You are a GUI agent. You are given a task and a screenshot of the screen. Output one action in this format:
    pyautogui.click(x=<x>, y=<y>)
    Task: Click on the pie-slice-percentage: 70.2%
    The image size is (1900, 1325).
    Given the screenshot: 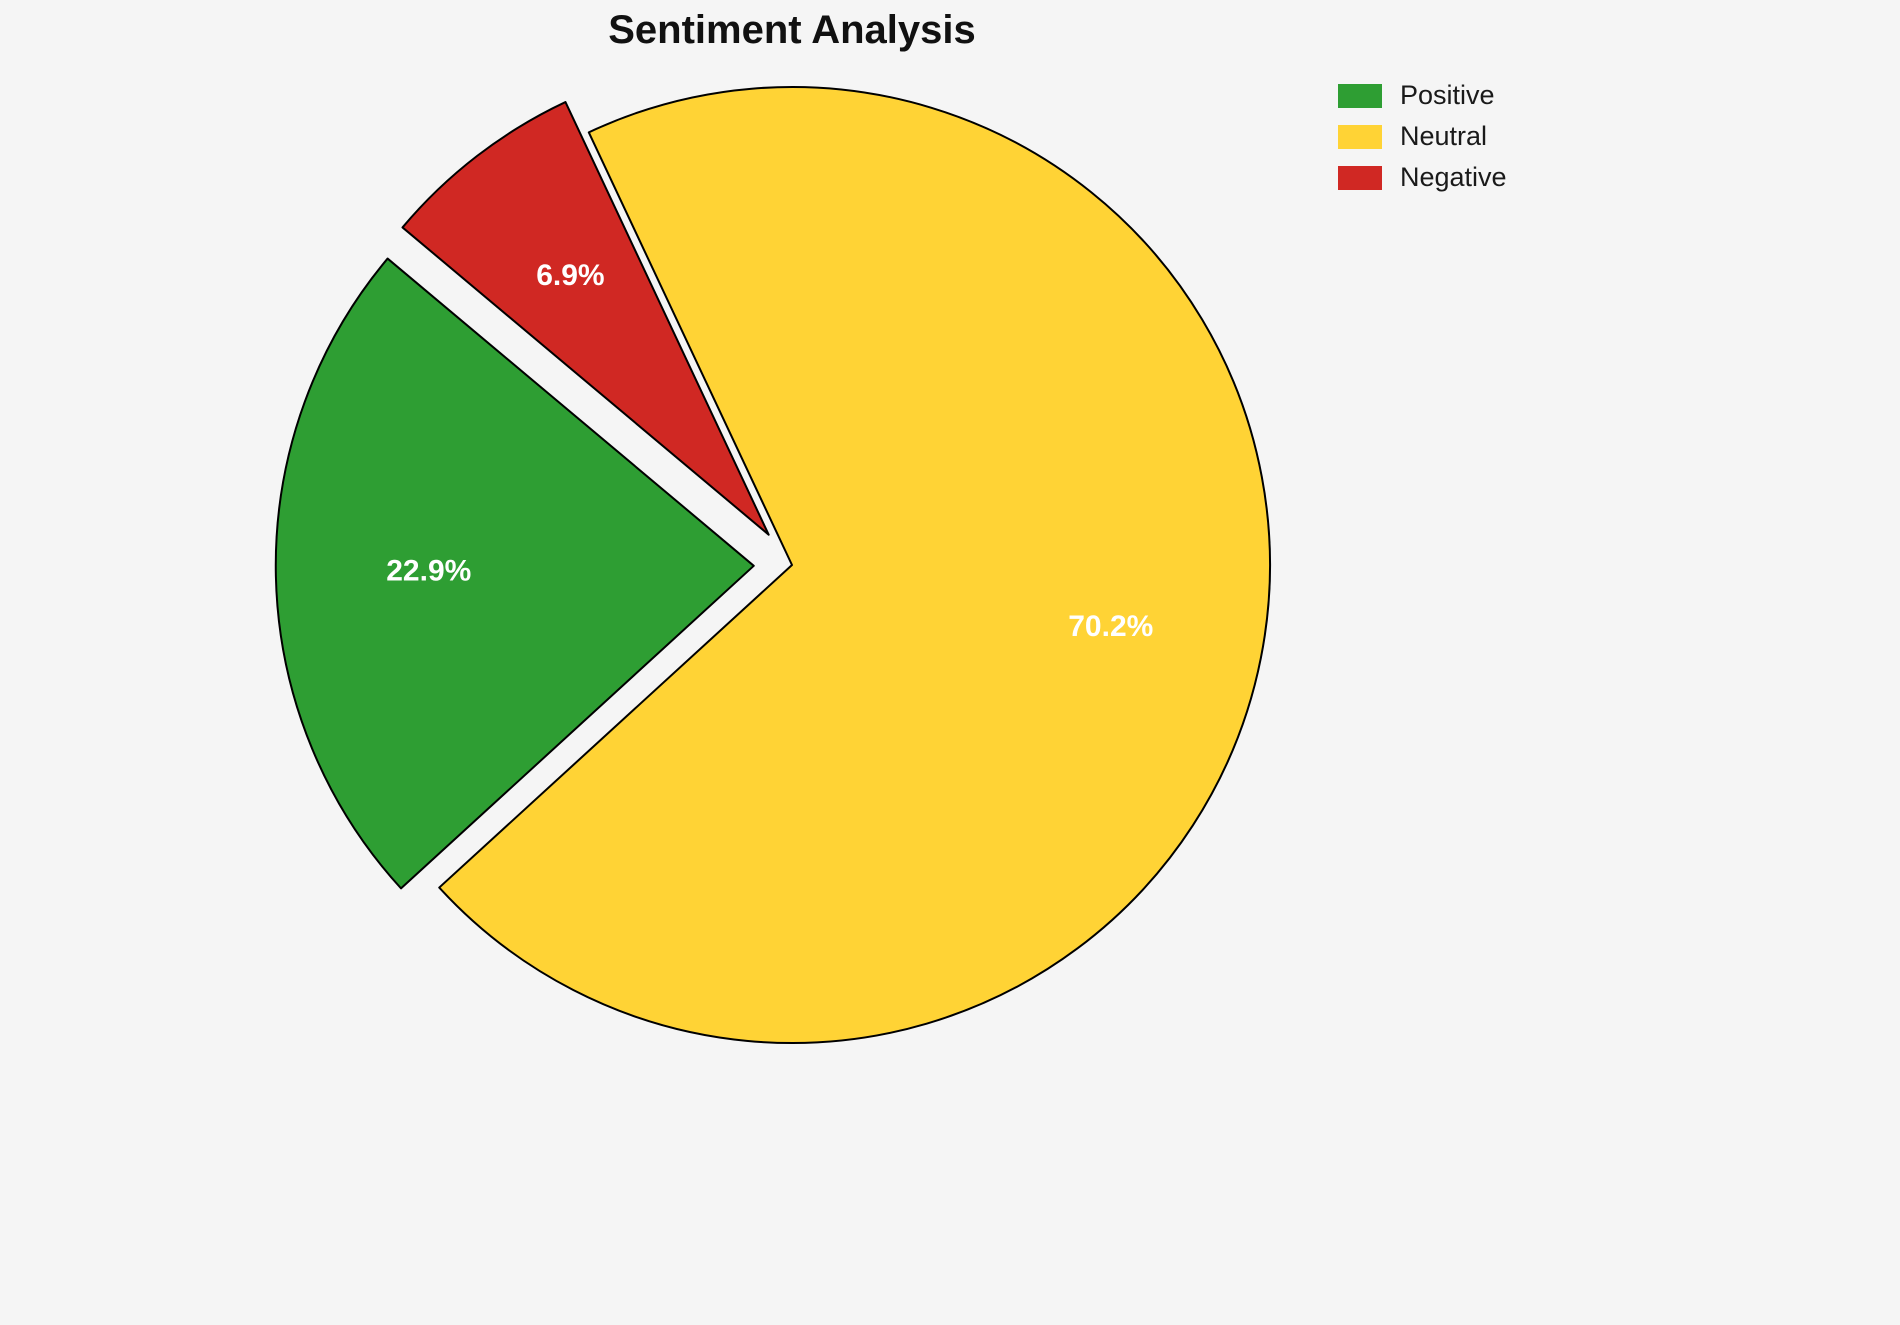 What is the action you would take?
    pyautogui.click(x=1110, y=626)
    